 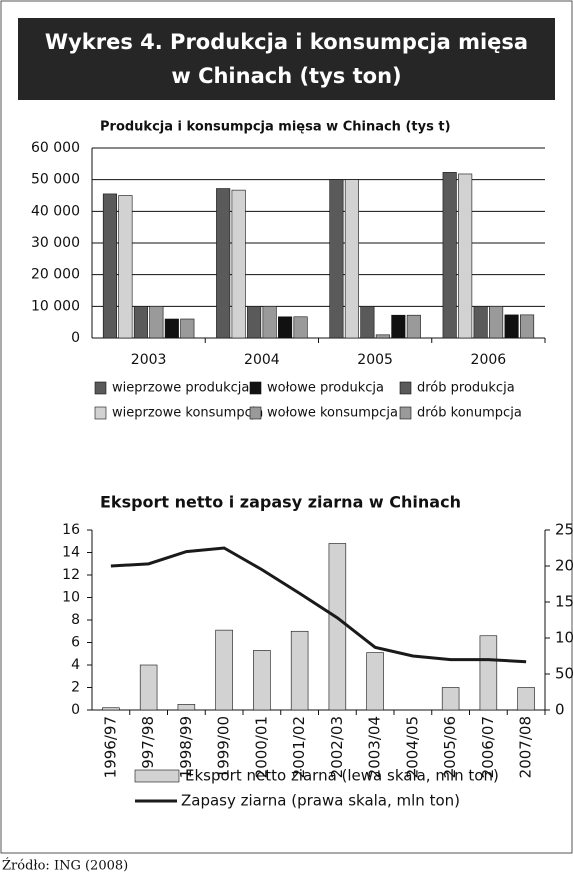 What do you see at coordinates (71, 598) in the screenshot?
I see `y-tick-label: 10` at bounding box center [71, 598].